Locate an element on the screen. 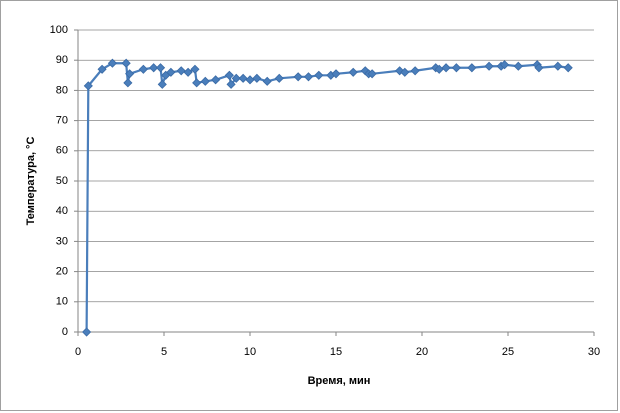 The height and width of the screenshot is (413, 620). x-tick-label: 20 is located at coordinates (422, 352).